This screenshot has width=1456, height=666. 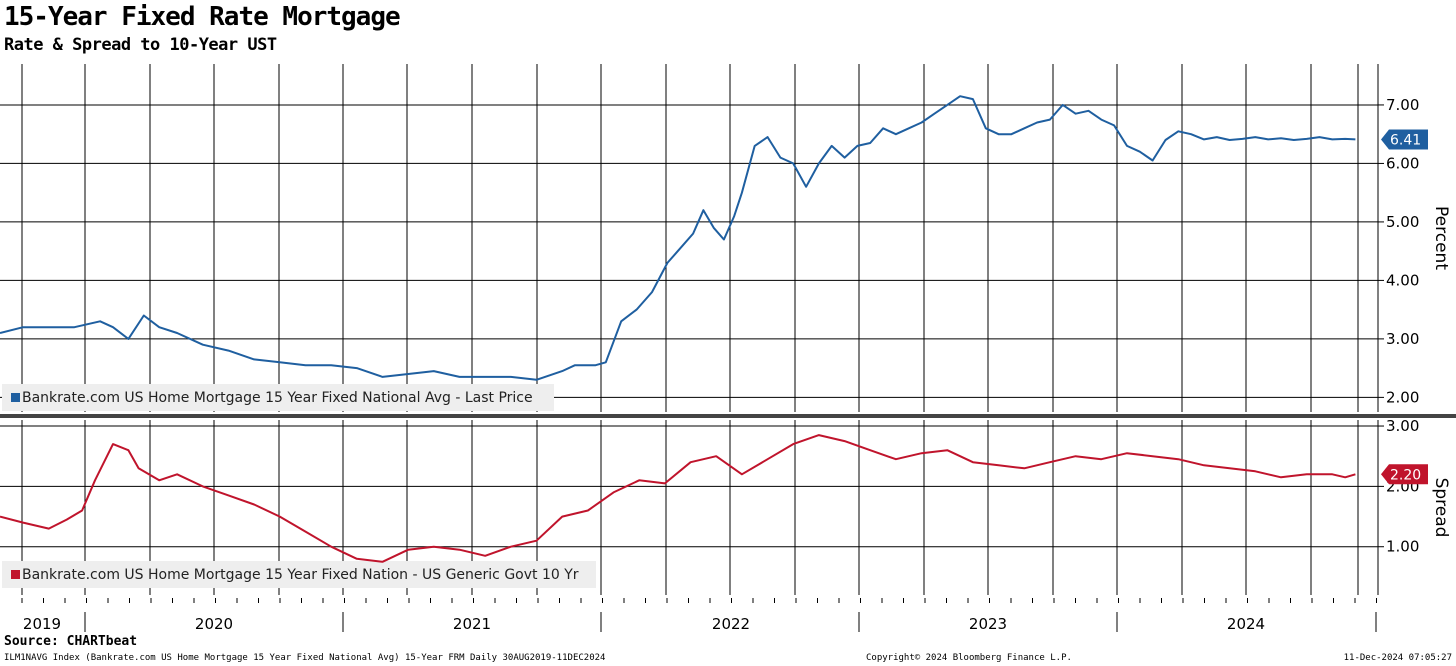 I want to click on footer-copyright: Copyright© 2024 Bloomberg Finance L.P., so click(x=969, y=658).